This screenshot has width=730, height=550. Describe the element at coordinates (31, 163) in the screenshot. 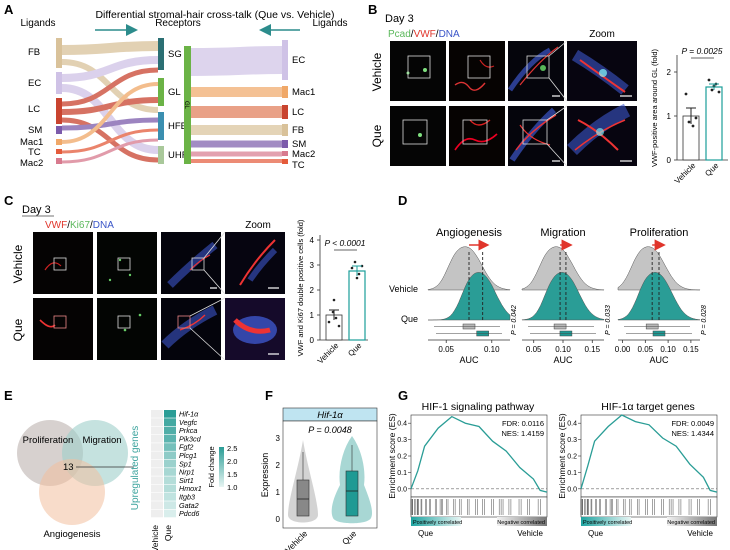

I see `left-ligand-6: Mac2` at that location.